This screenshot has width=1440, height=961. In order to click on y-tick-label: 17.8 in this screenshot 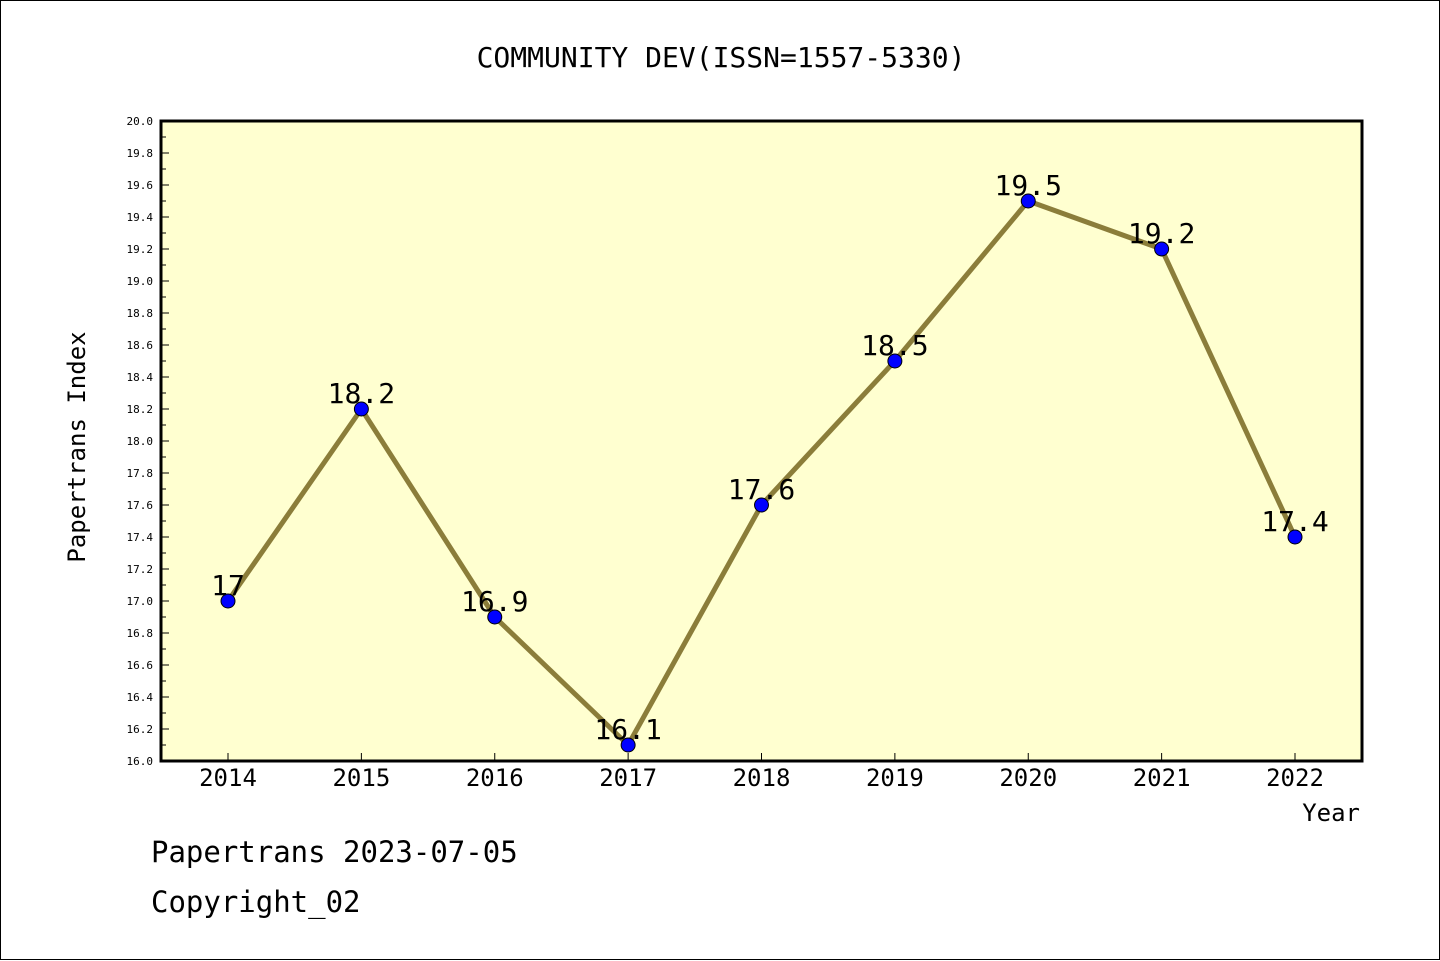, I will do `click(140, 473)`.